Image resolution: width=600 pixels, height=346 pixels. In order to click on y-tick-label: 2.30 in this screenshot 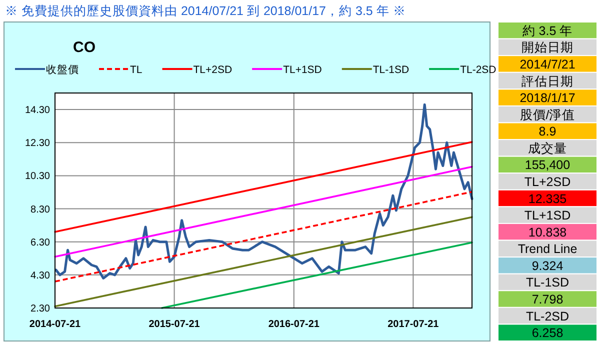, I will do `click(40, 309)`.